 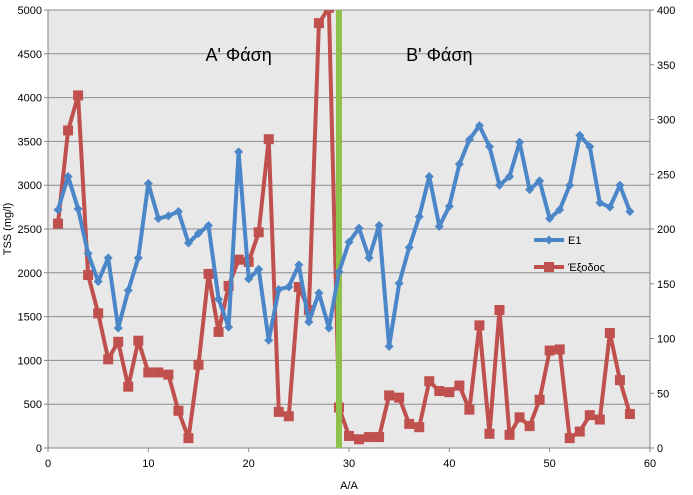 I want to click on y2-tick-label: 350, so click(x=666, y=66).